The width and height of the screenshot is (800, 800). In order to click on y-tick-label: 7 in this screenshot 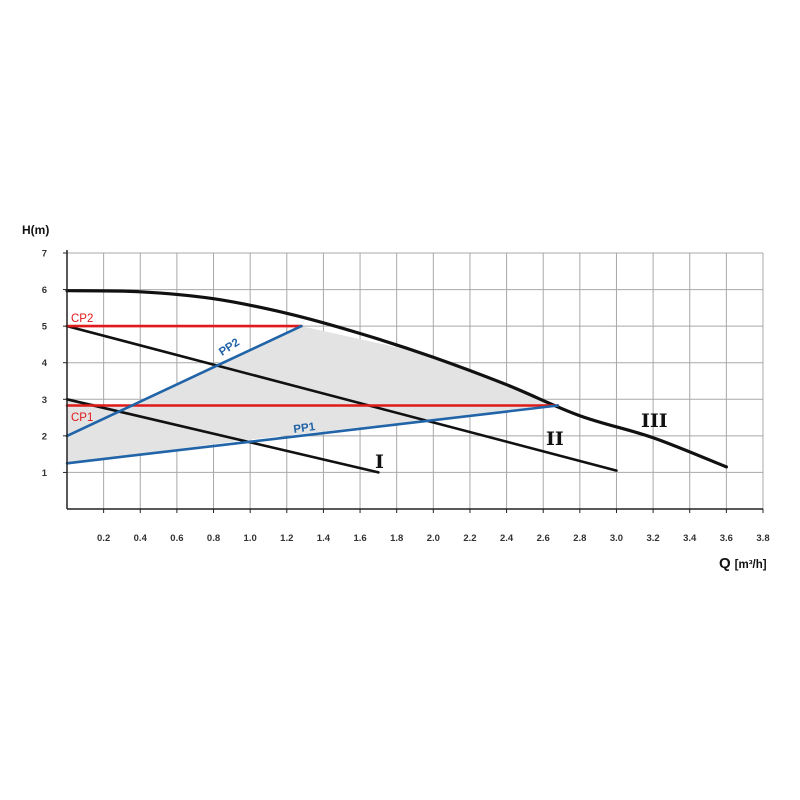, I will do `click(44, 254)`.